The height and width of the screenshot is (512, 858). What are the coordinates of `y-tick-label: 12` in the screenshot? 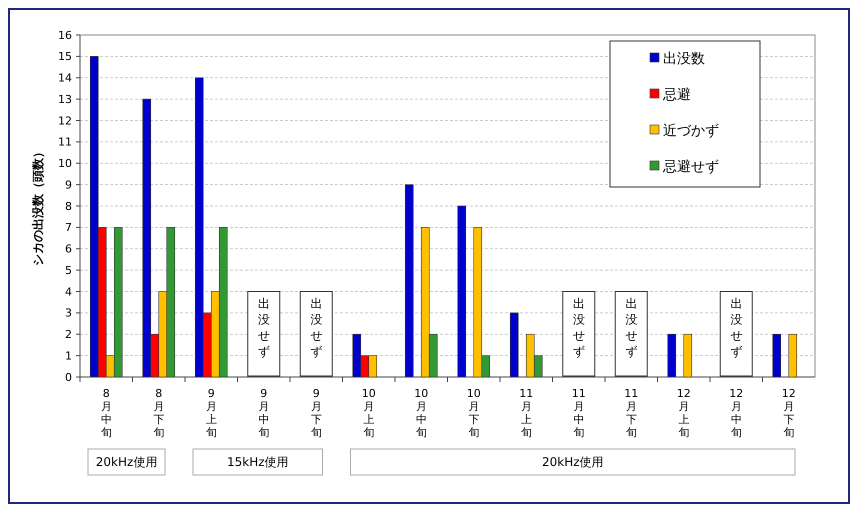 It's located at (65, 121).